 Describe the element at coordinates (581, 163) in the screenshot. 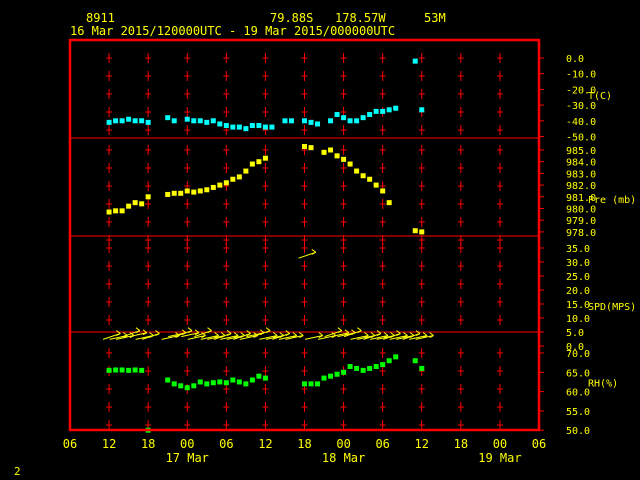

I see `y-tick-label: 984.0` at that location.